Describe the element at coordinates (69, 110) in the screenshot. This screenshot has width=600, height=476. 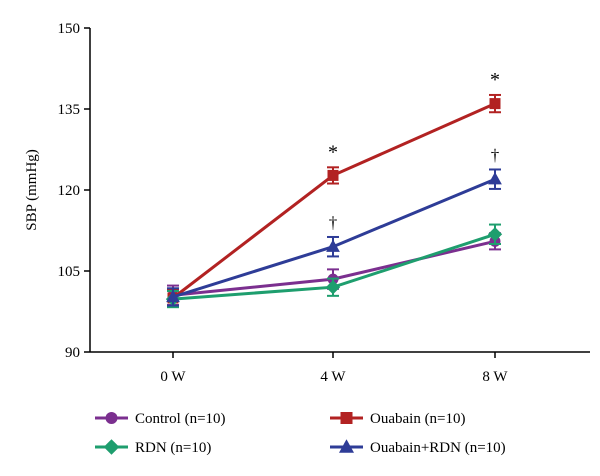
I see `y-tick-label: 135` at that location.